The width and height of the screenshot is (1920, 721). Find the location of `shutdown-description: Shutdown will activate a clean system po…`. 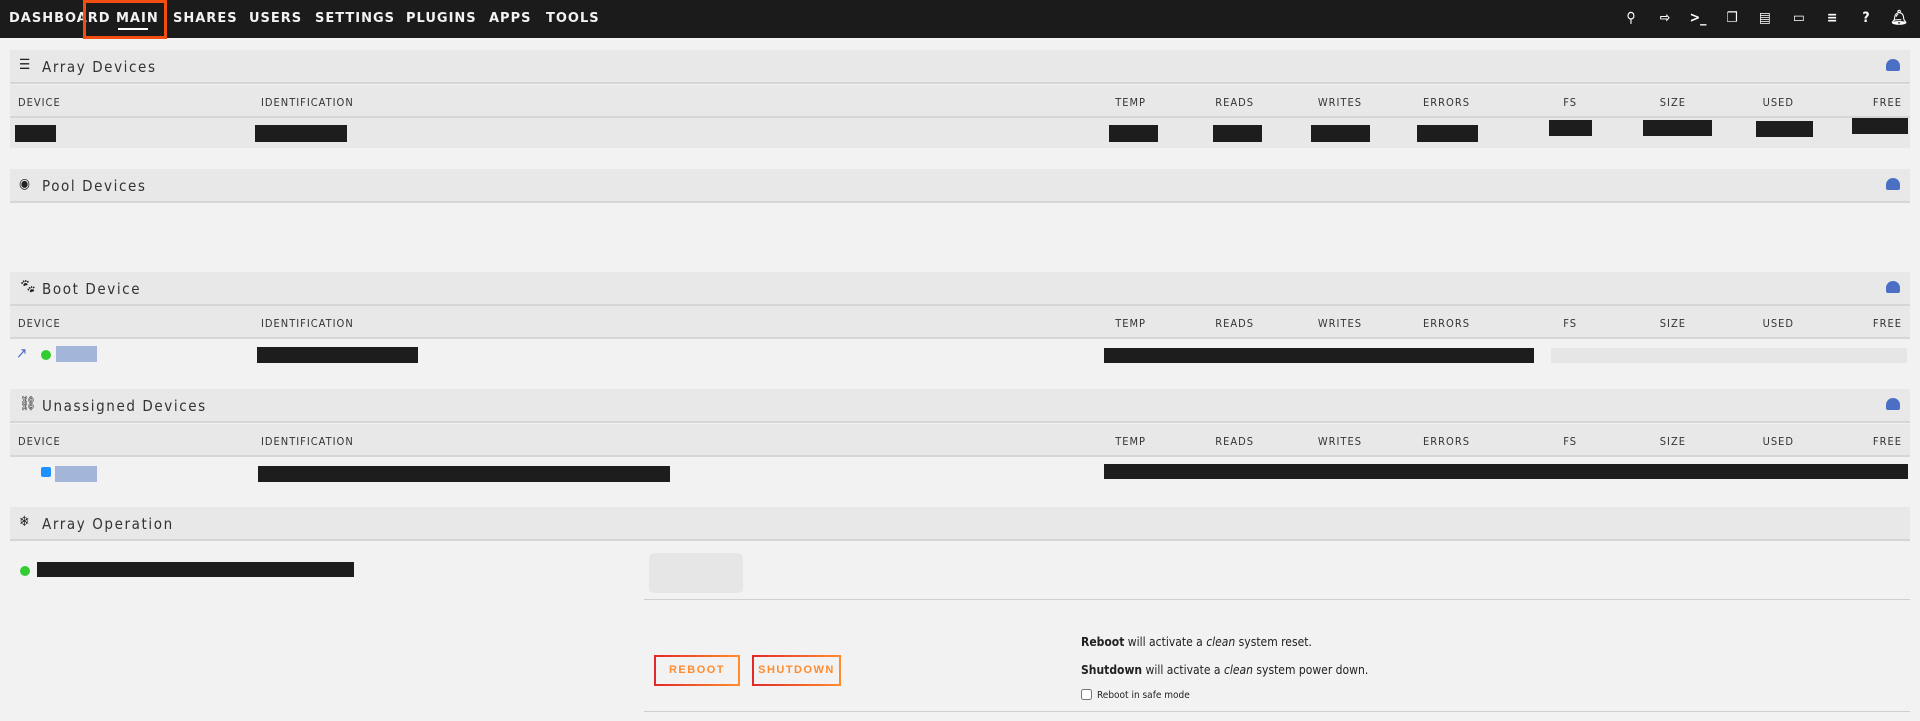

shutdown-description: Shutdown will activate a clean system po… is located at coordinates (1225, 670).